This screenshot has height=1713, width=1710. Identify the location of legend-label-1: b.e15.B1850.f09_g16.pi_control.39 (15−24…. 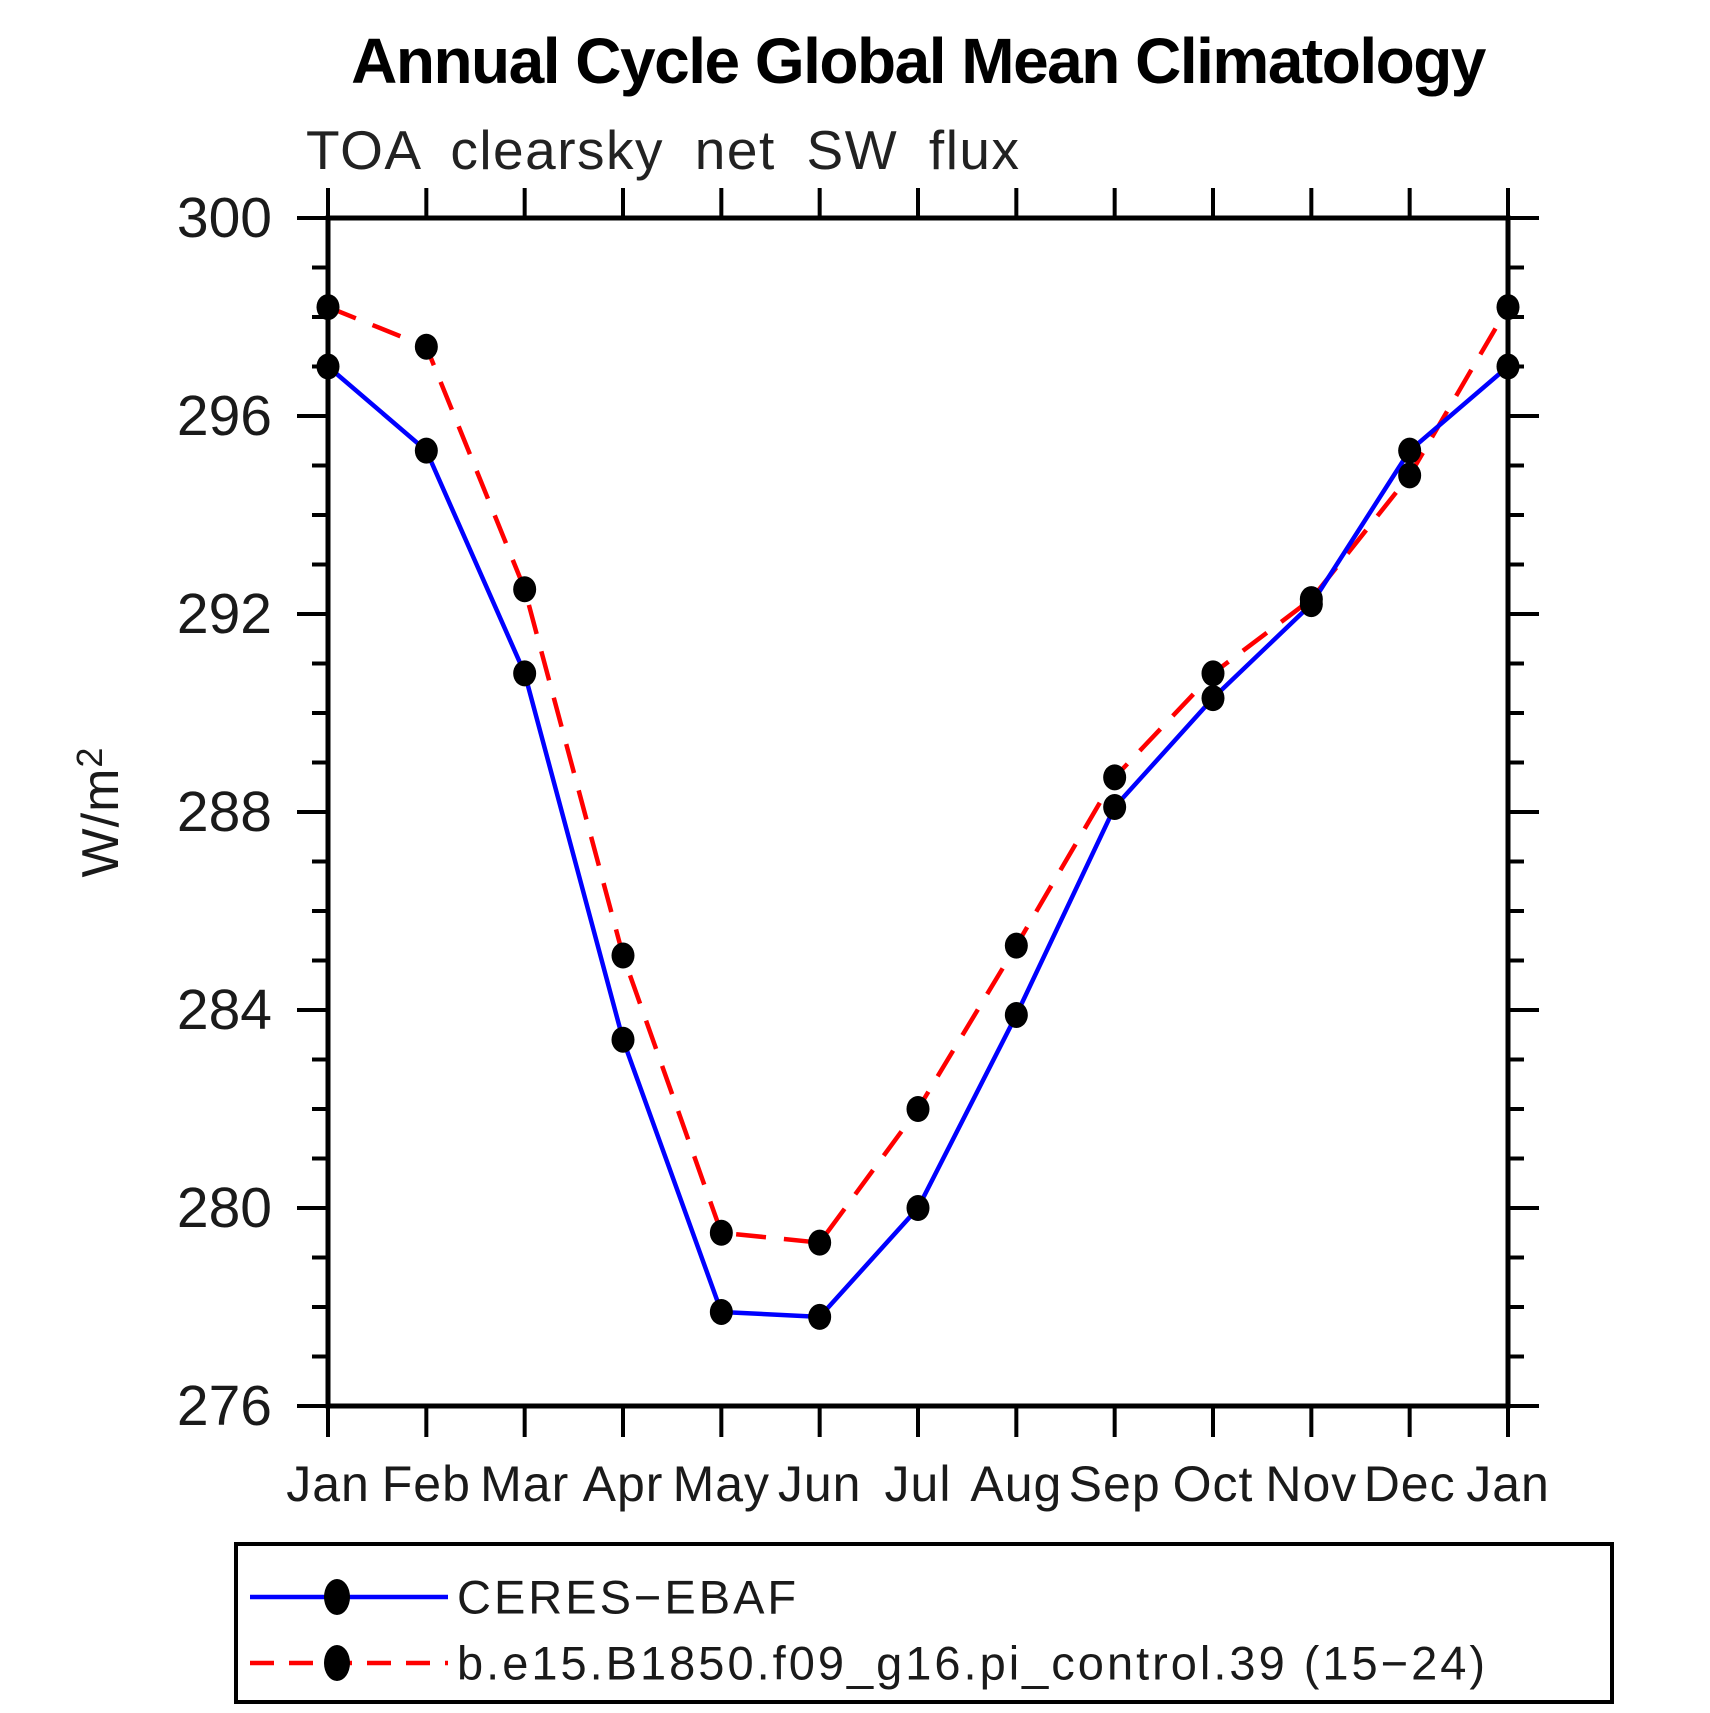
(972, 1663).